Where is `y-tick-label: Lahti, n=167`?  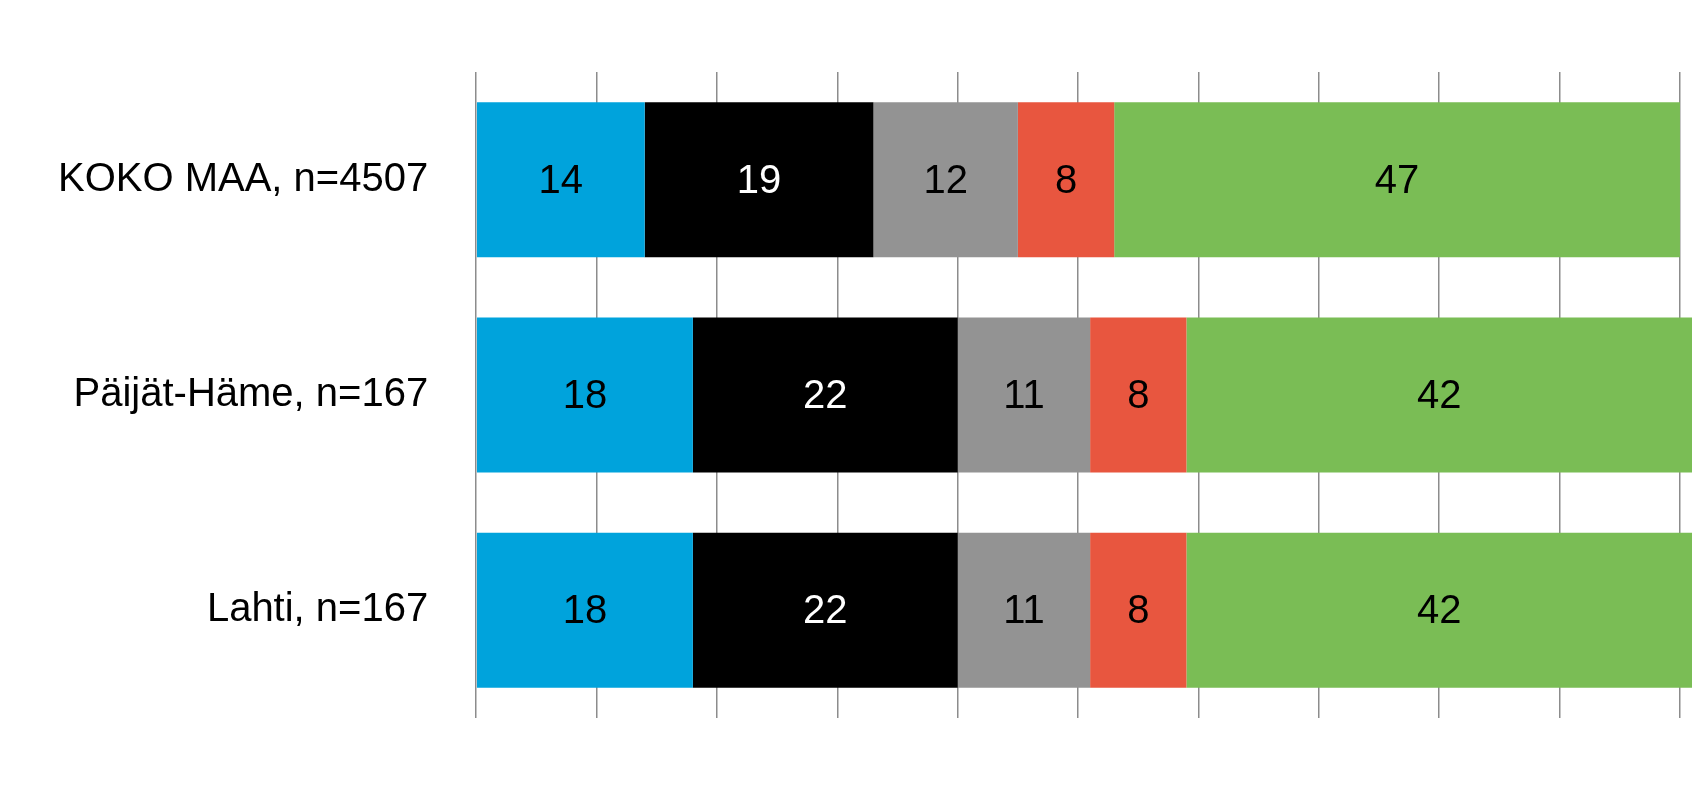 y-tick-label: Lahti, n=167 is located at coordinates (317, 607).